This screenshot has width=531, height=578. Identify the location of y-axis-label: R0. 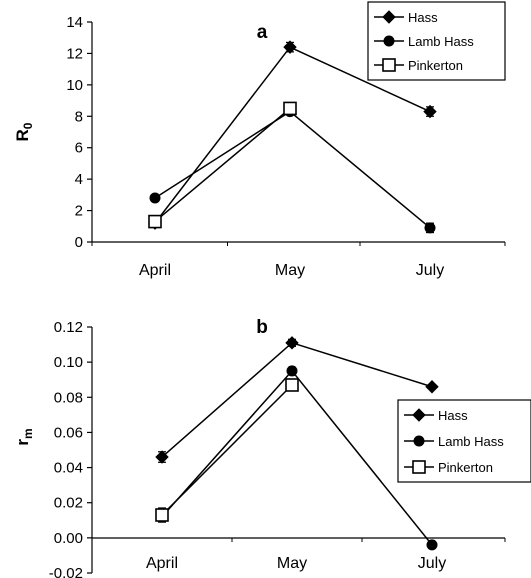
(24, 131).